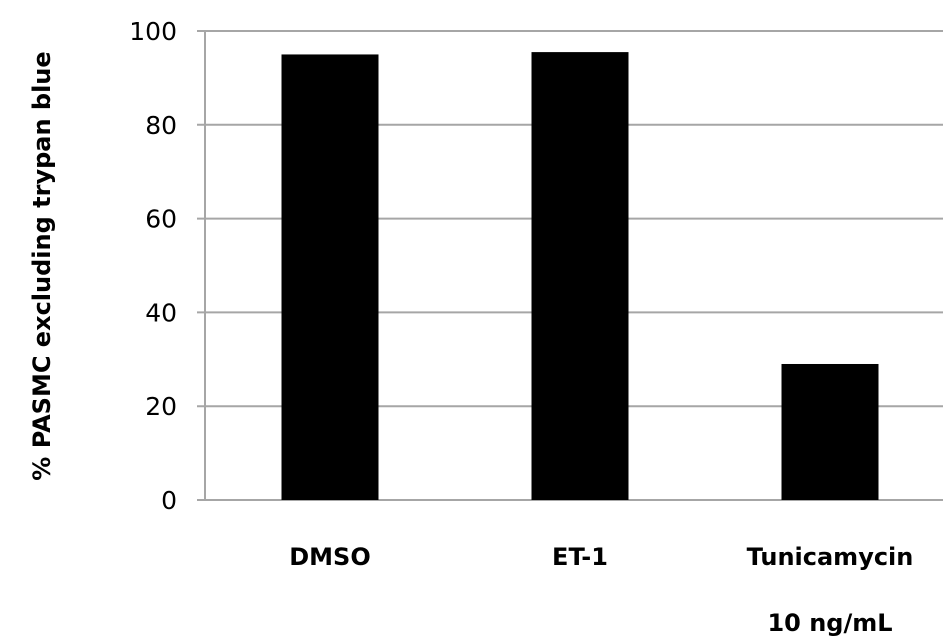 The height and width of the screenshot is (639, 943). I want to click on y-tick-label-80: 80, so click(161, 125).